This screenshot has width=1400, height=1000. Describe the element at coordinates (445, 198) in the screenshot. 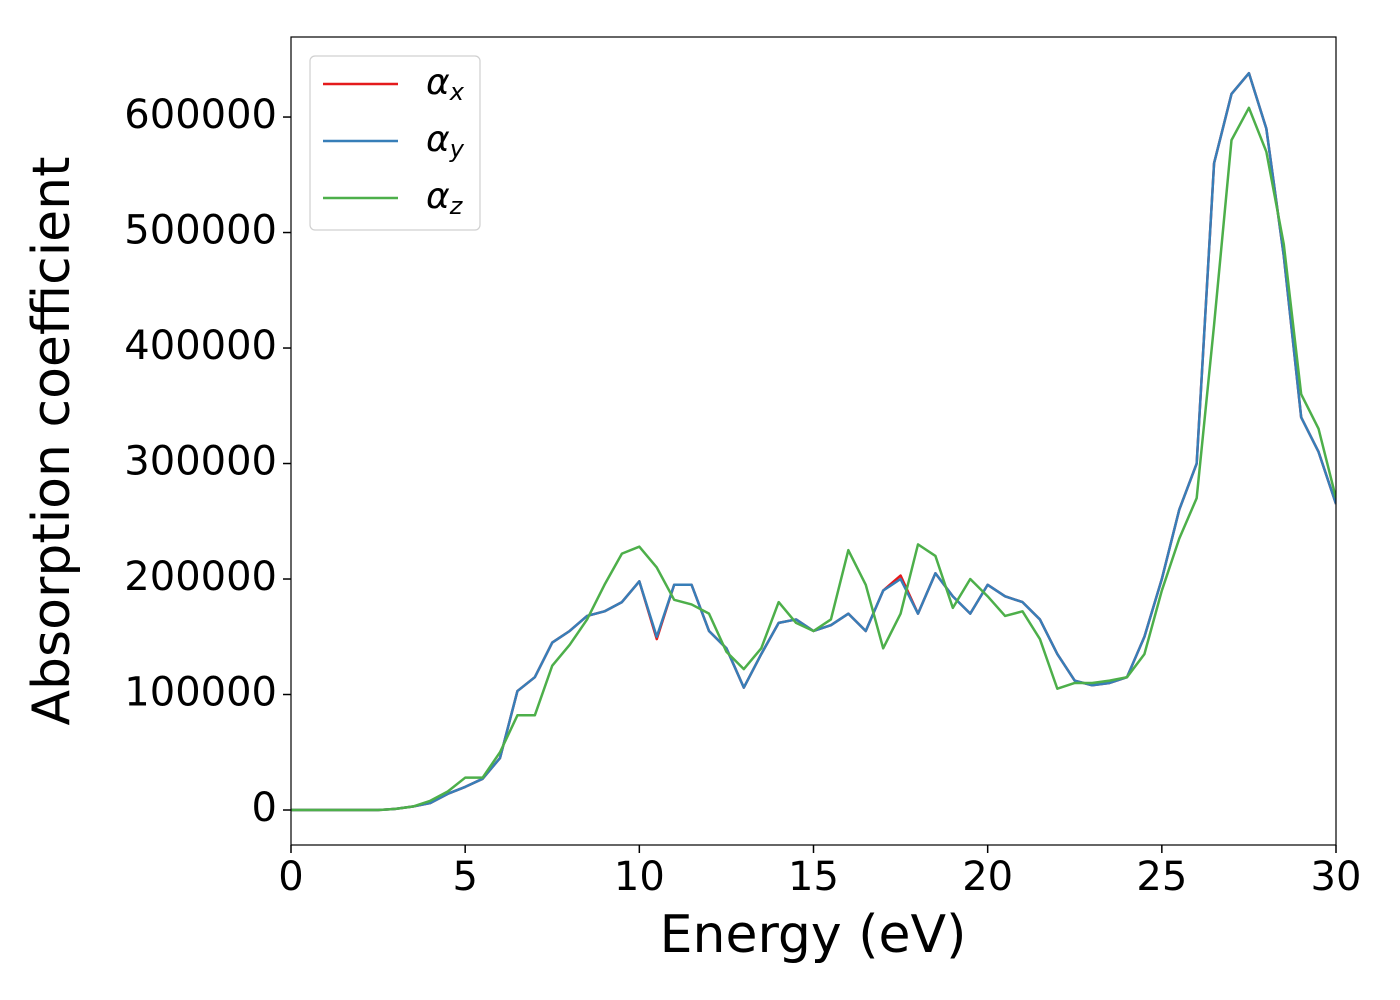

I see `legend-label: αz` at that location.